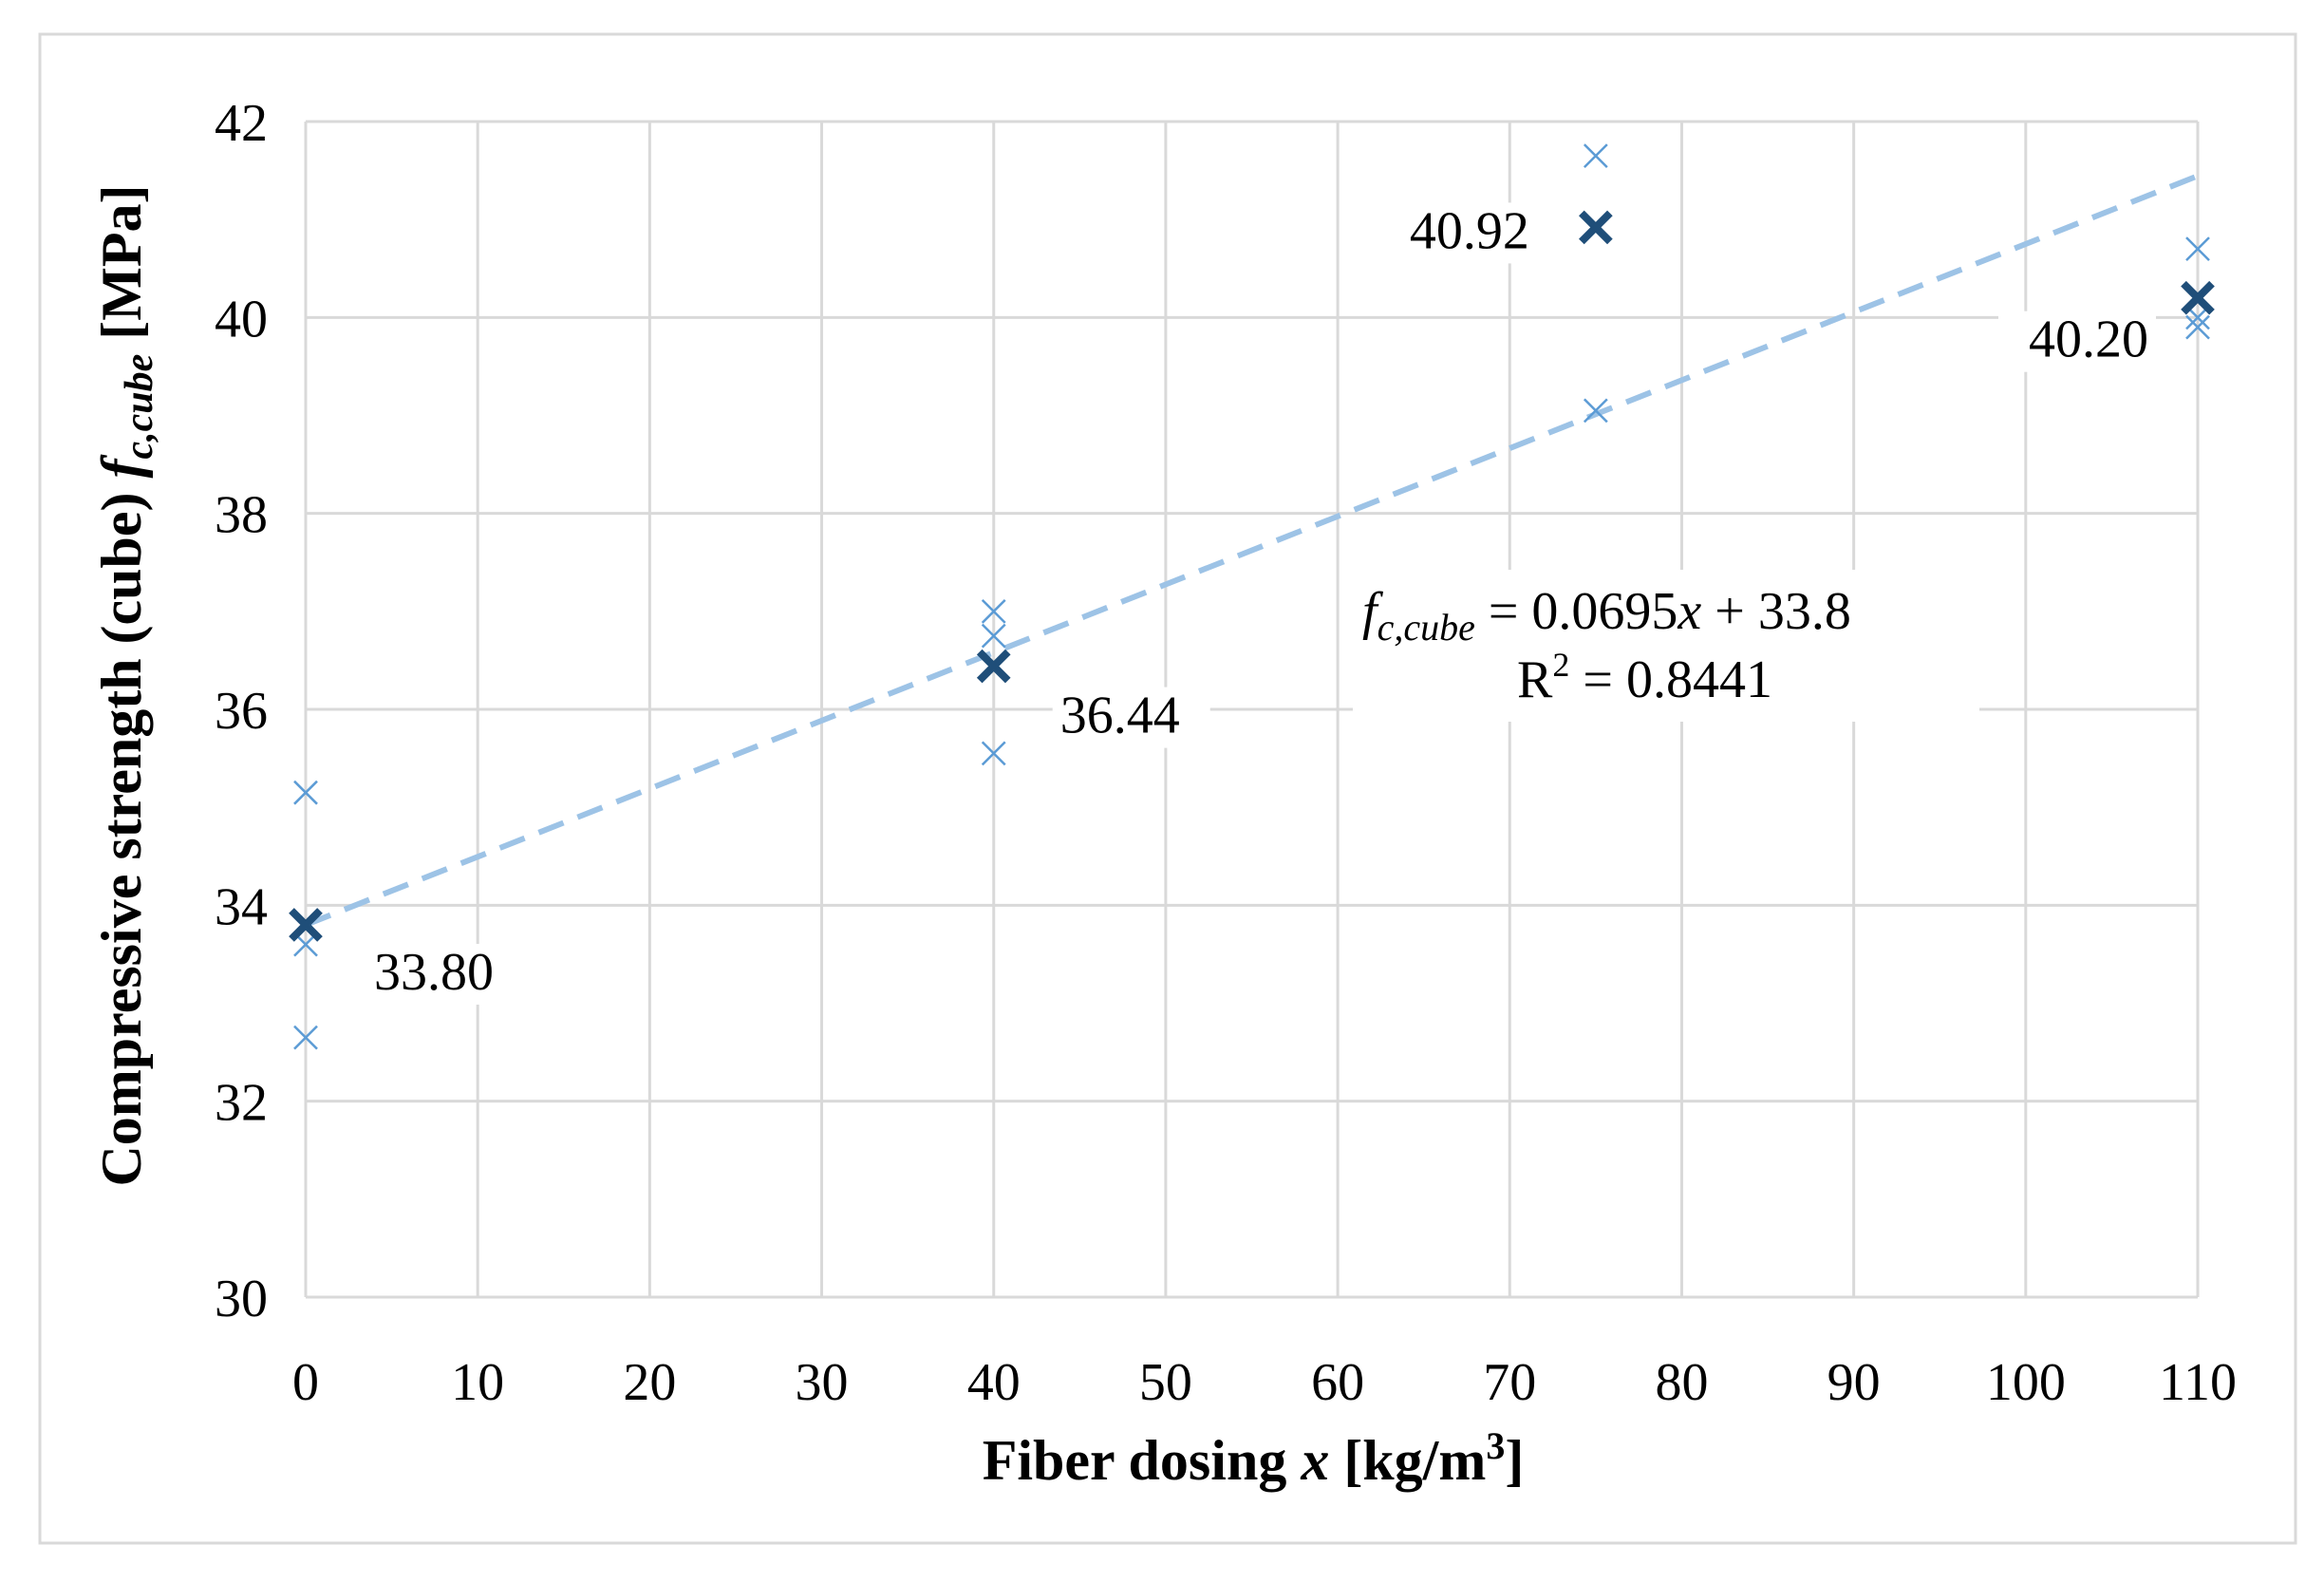  What do you see at coordinates (477, 1382) in the screenshot?
I see `x-tick-label: 10` at bounding box center [477, 1382].